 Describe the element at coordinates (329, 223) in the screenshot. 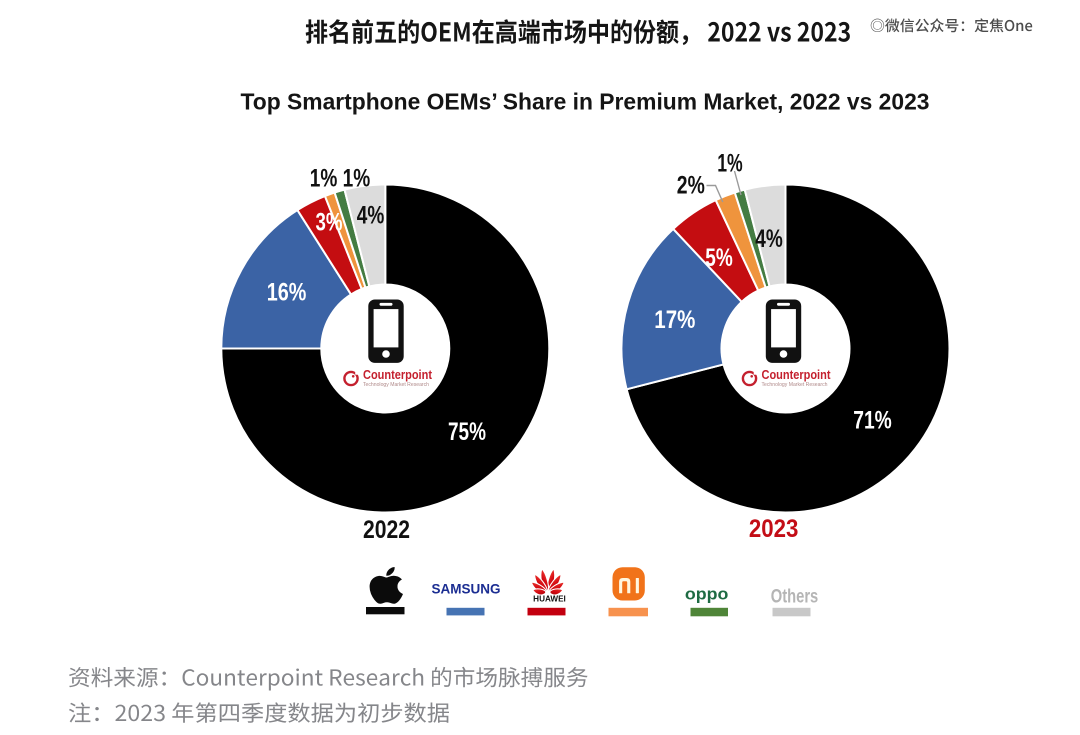

I see `svg-text: 3%` at that location.